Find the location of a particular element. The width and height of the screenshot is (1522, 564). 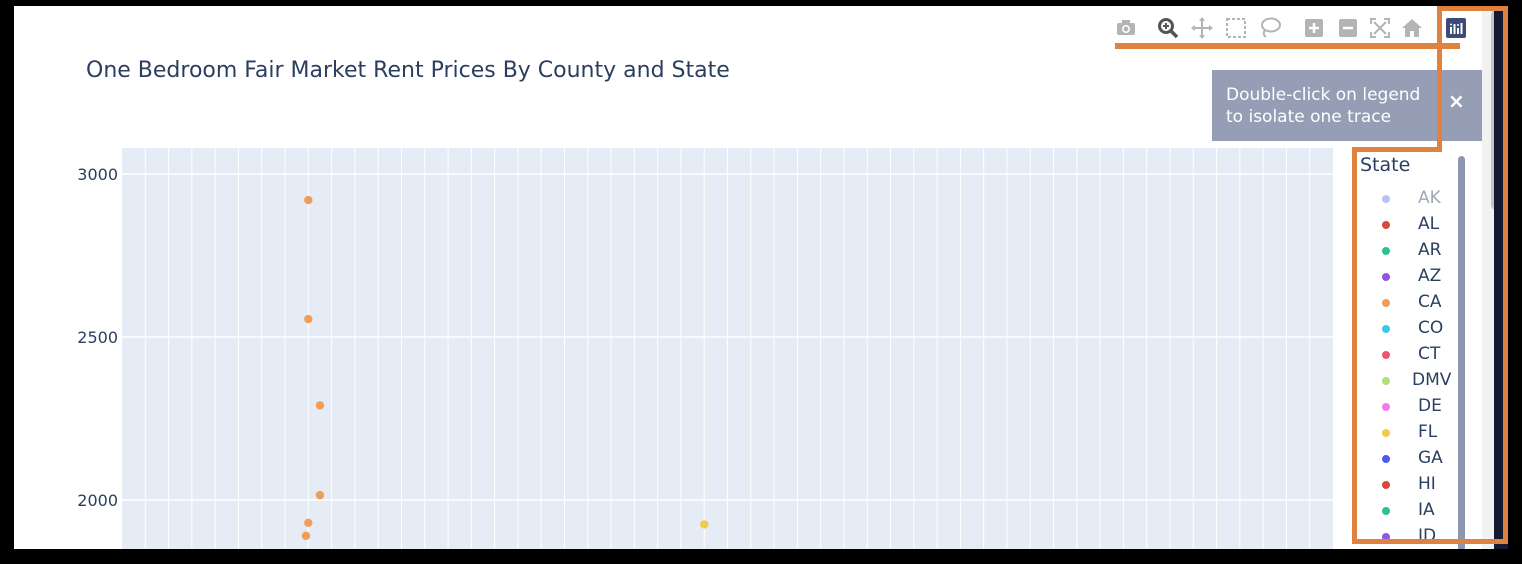

legend-label: CT is located at coordinates (1429, 354).